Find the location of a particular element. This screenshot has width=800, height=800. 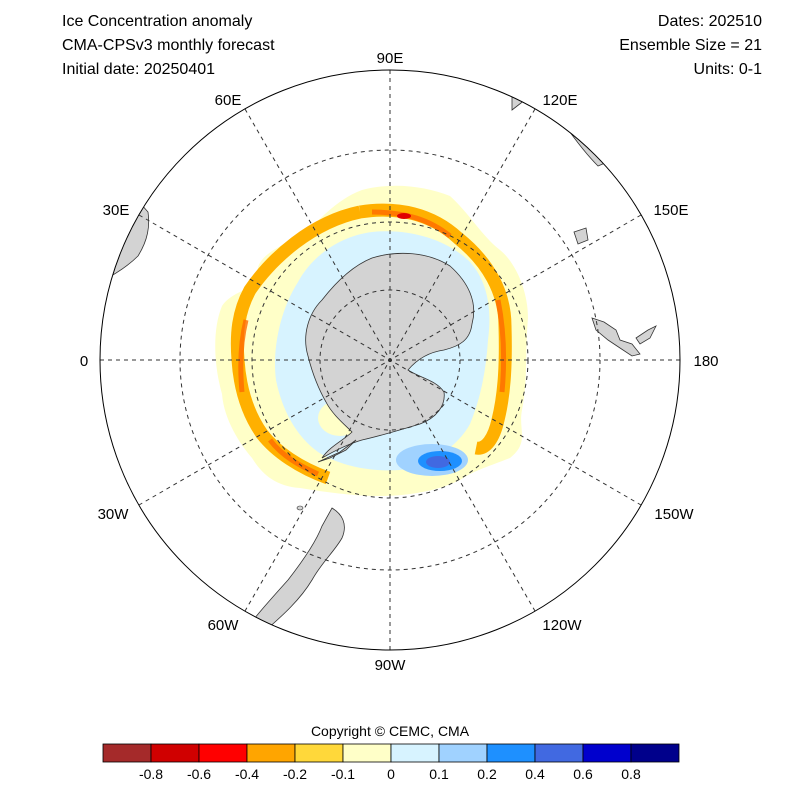

lon-label-90e: 90E is located at coordinates (390, 58).